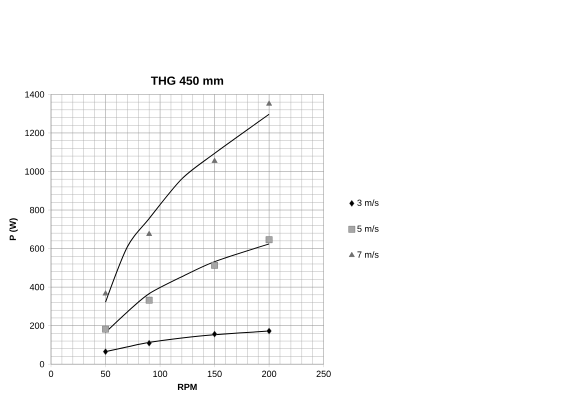 This screenshot has width=581, height=402. What do you see at coordinates (34, 171) in the screenshot?
I see `y-tick-label: 1000` at bounding box center [34, 171].